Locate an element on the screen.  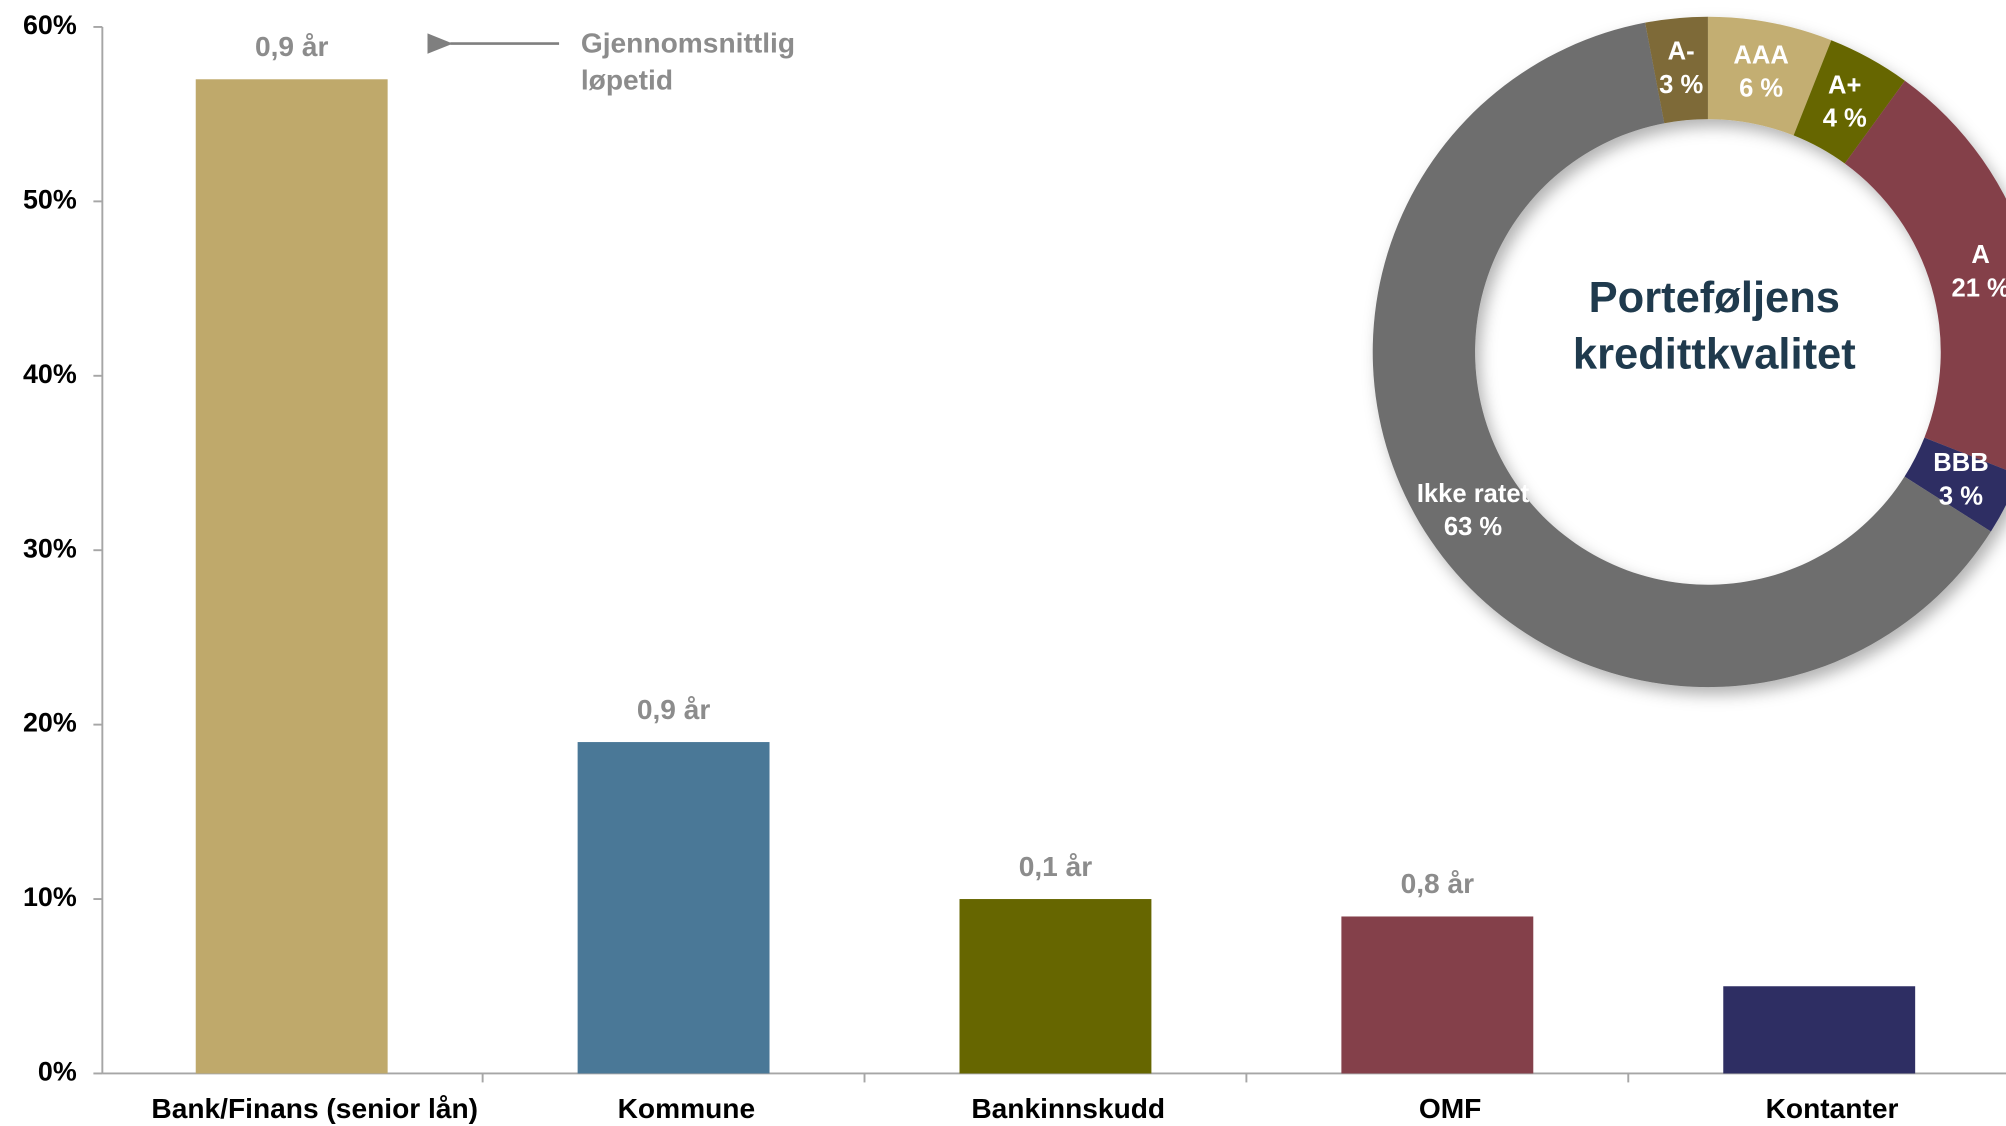
y-tick-label: 20% is located at coordinates (50, 723).